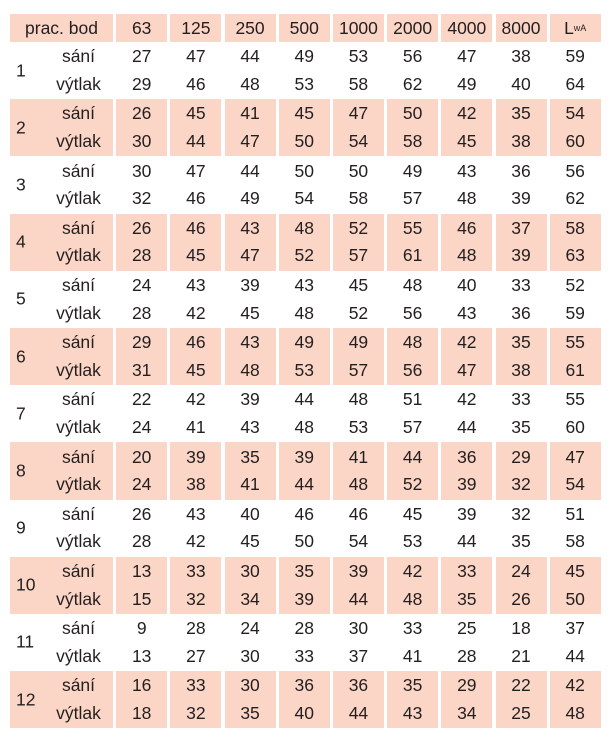 The image size is (610, 740). Describe the element at coordinates (358, 128) in the screenshot. I see `value-cell: 47 54` at that location.